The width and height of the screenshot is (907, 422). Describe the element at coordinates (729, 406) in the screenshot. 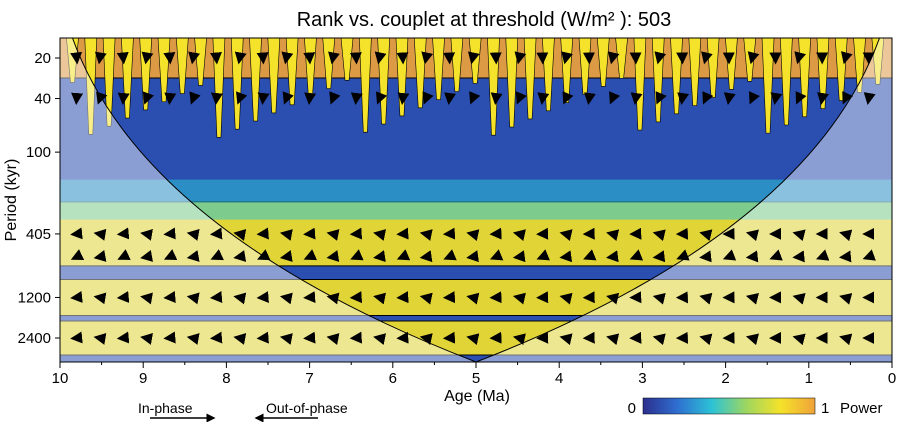

I see `colorbar-gradient` at that location.